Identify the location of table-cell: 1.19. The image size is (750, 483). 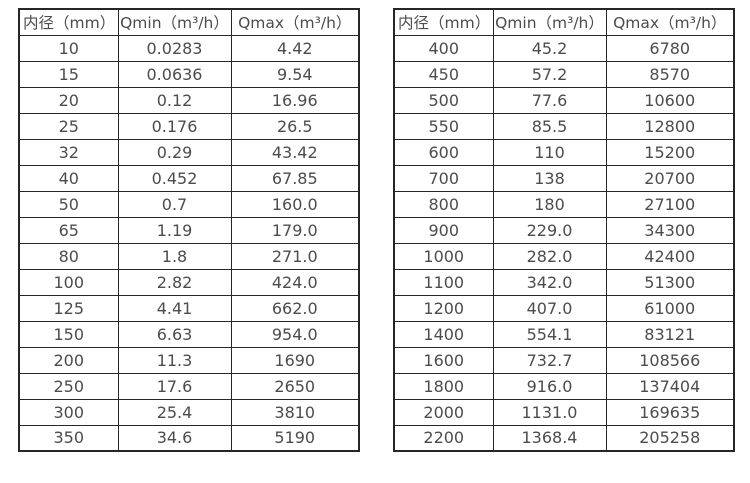
(174, 230).